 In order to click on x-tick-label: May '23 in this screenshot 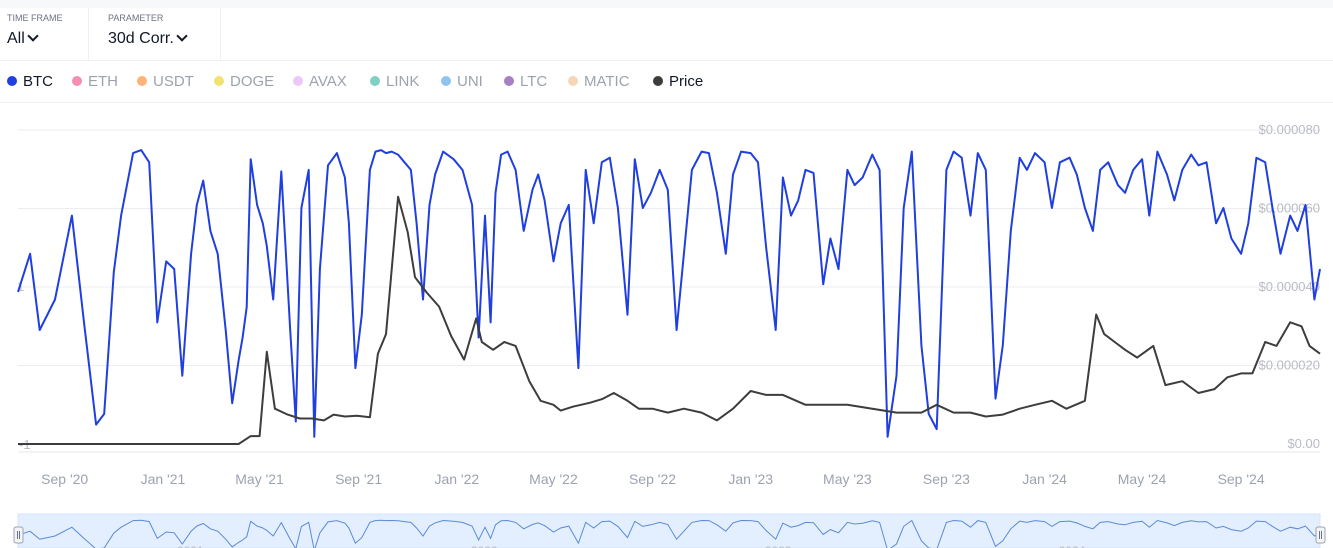, I will do `click(847, 479)`.